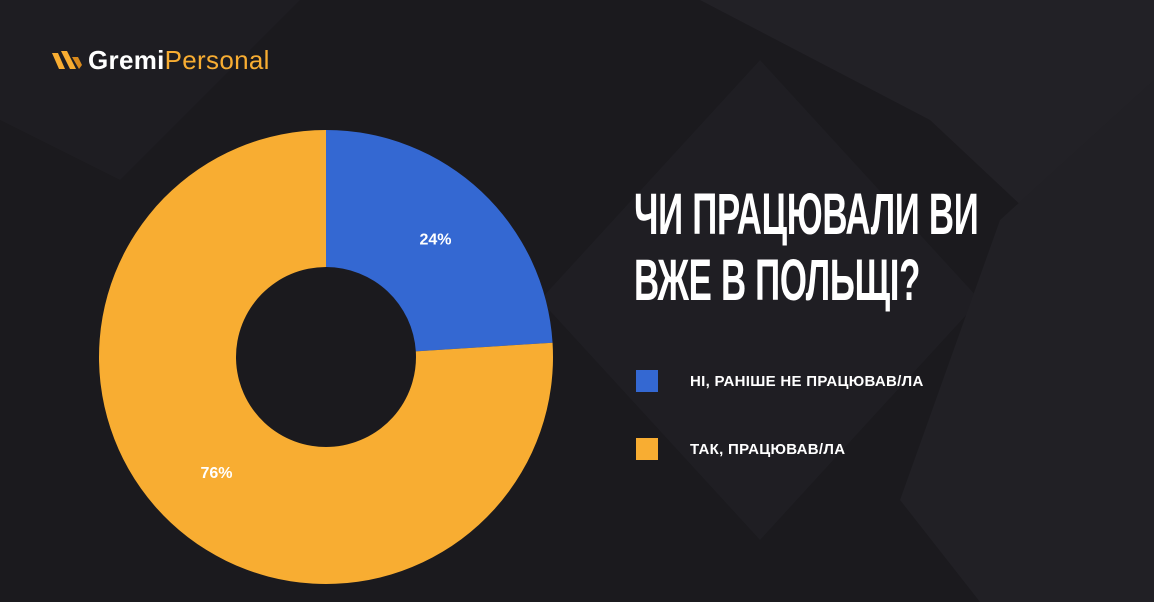 The height and width of the screenshot is (602, 1154). What do you see at coordinates (67, 60) in the screenshot?
I see `logo-icon` at bounding box center [67, 60].